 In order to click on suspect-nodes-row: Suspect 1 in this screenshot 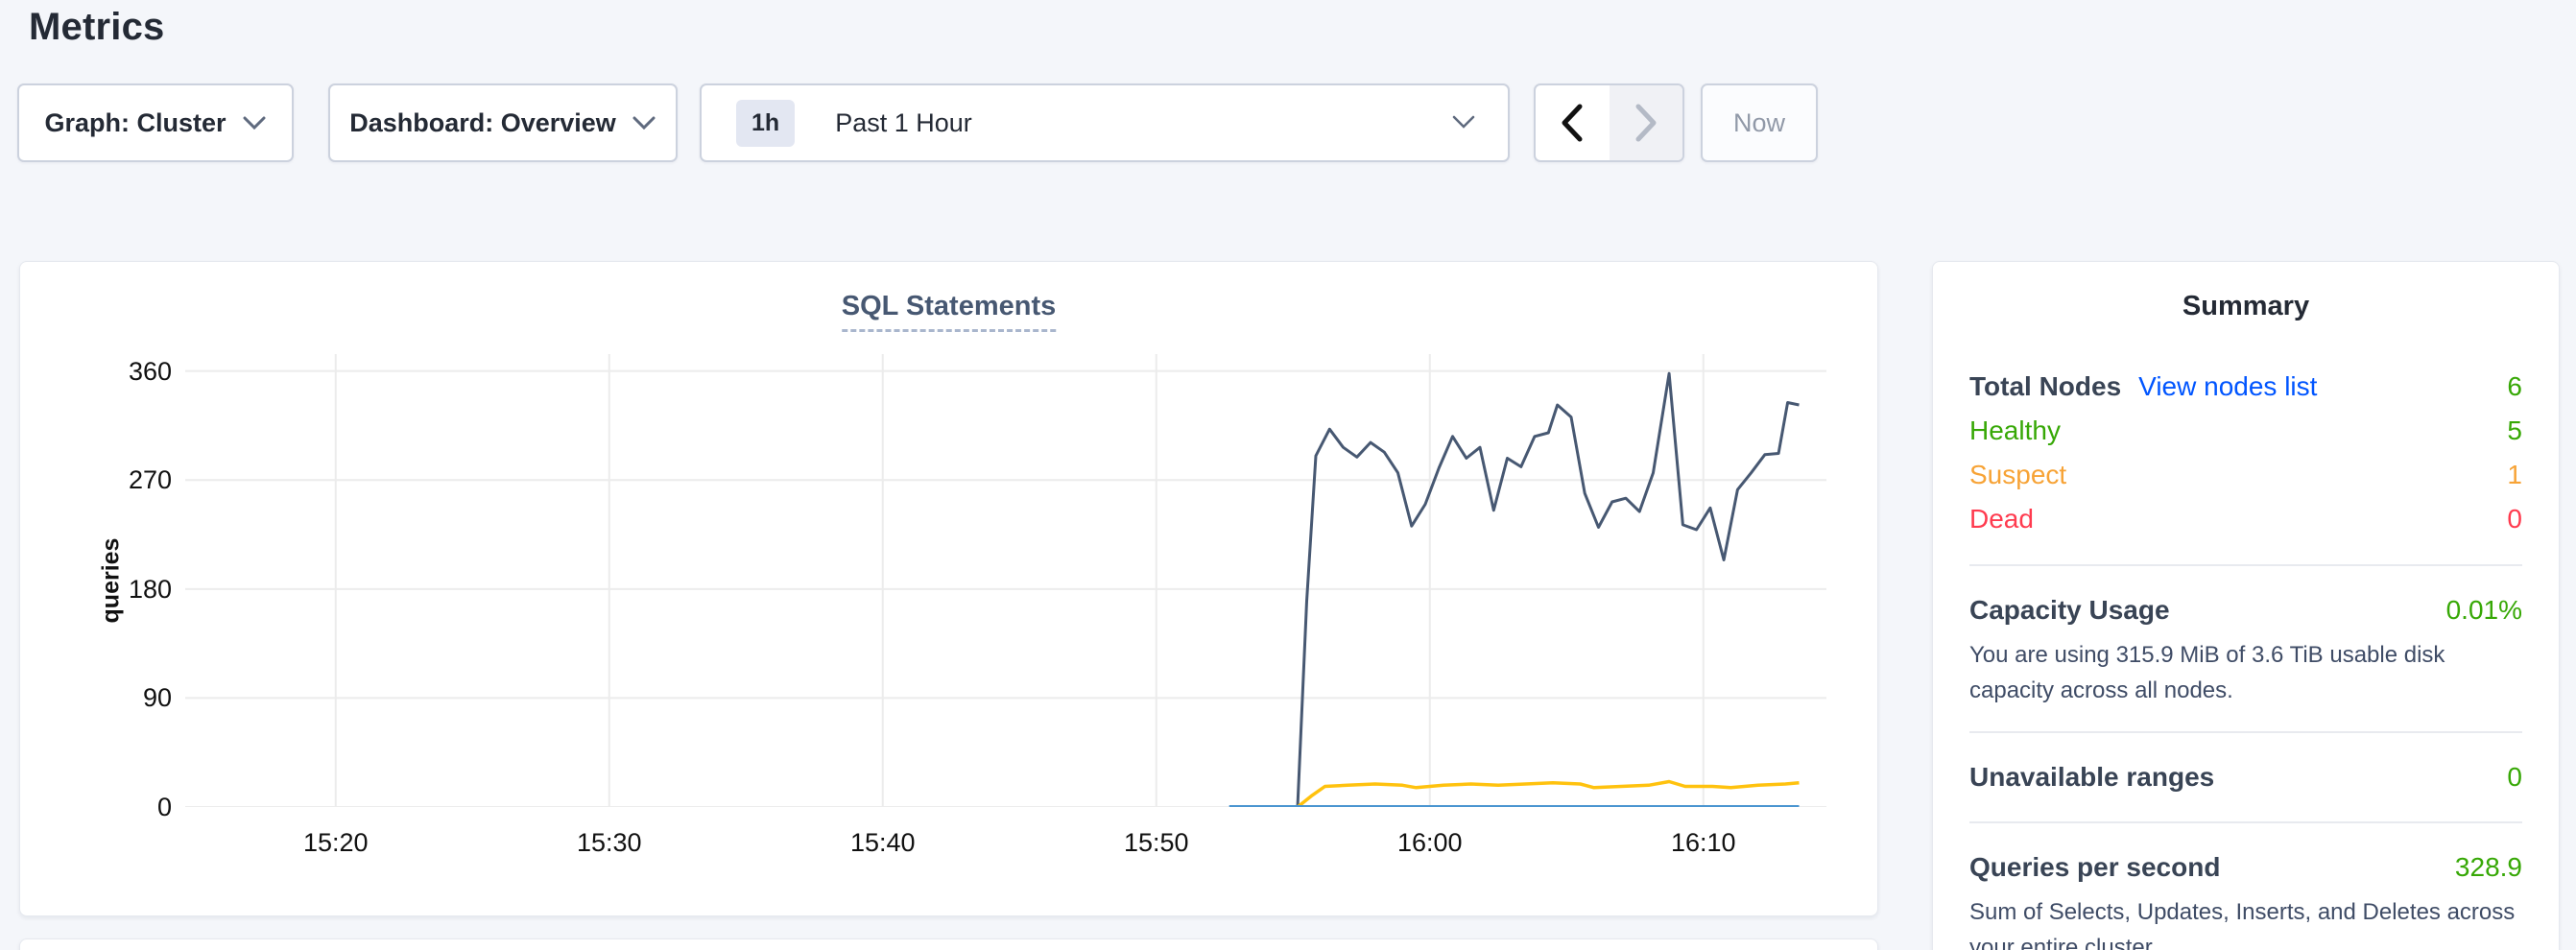, I will do `click(2245, 475)`.